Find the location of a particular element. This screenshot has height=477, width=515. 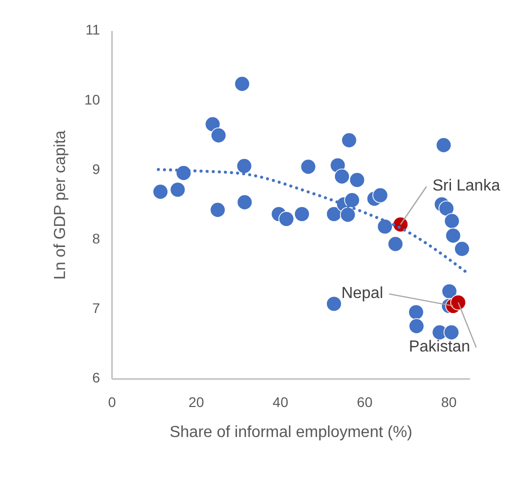

x-axis-title: Share of informal employment (%) is located at coordinates (291, 432).